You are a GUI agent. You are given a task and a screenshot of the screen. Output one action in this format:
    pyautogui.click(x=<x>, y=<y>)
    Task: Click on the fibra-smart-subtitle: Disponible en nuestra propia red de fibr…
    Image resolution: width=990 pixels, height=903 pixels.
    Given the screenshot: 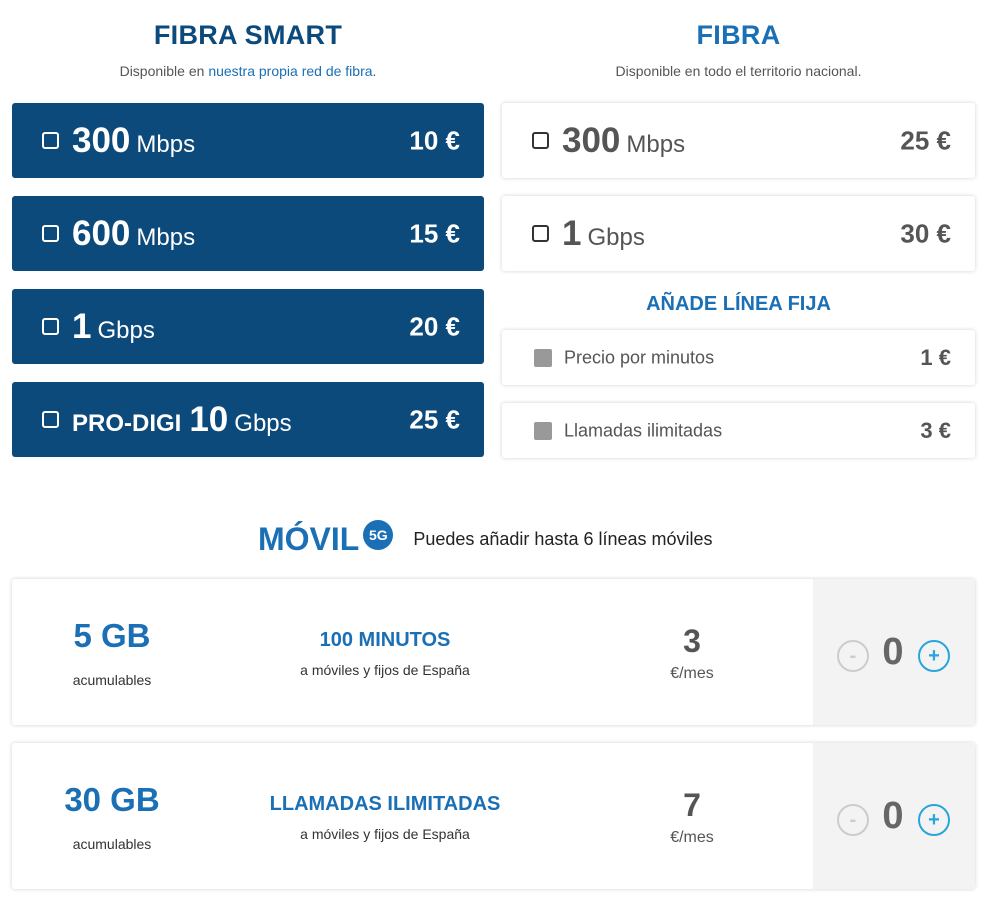 What is the action you would take?
    pyautogui.click(x=248, y=71)
    